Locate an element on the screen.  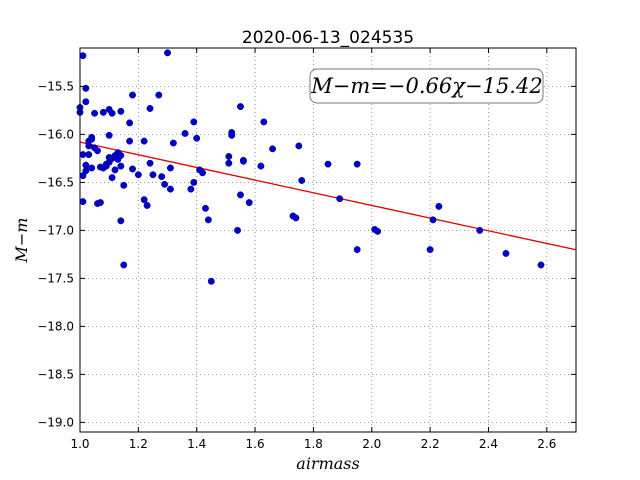
fit-equation: M−m=−0.66χ−15.42 is located at coordinates (426, 86).